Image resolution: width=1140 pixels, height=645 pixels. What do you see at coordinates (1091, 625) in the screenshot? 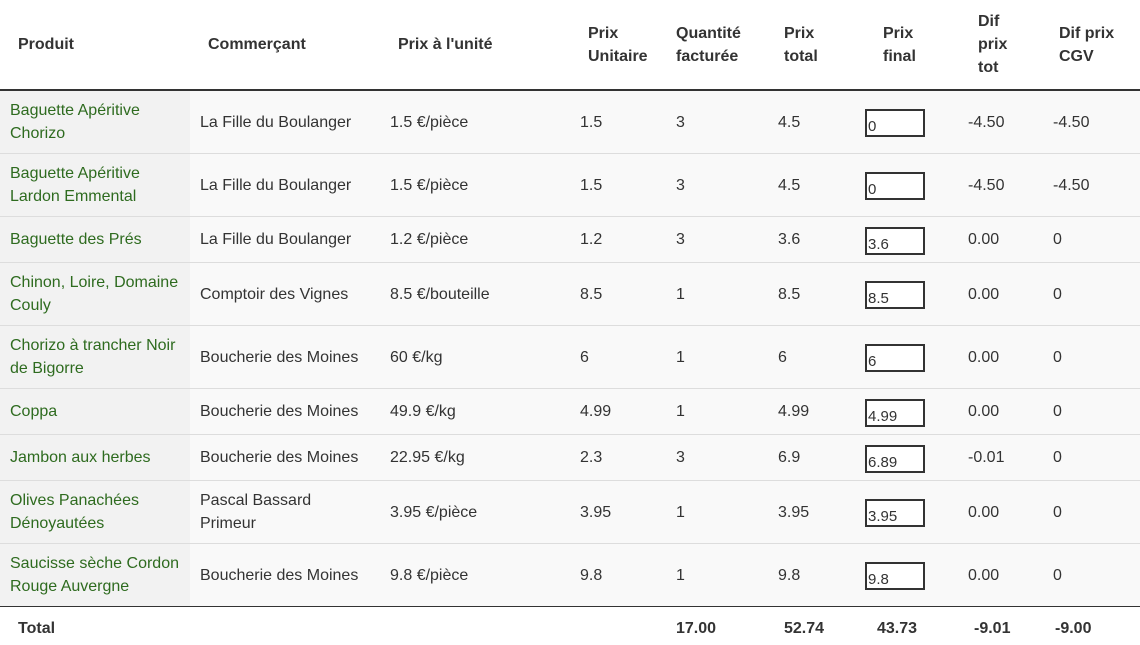
I see `total-dif-cgv: -9.00` at bounding box center [1091, 625].